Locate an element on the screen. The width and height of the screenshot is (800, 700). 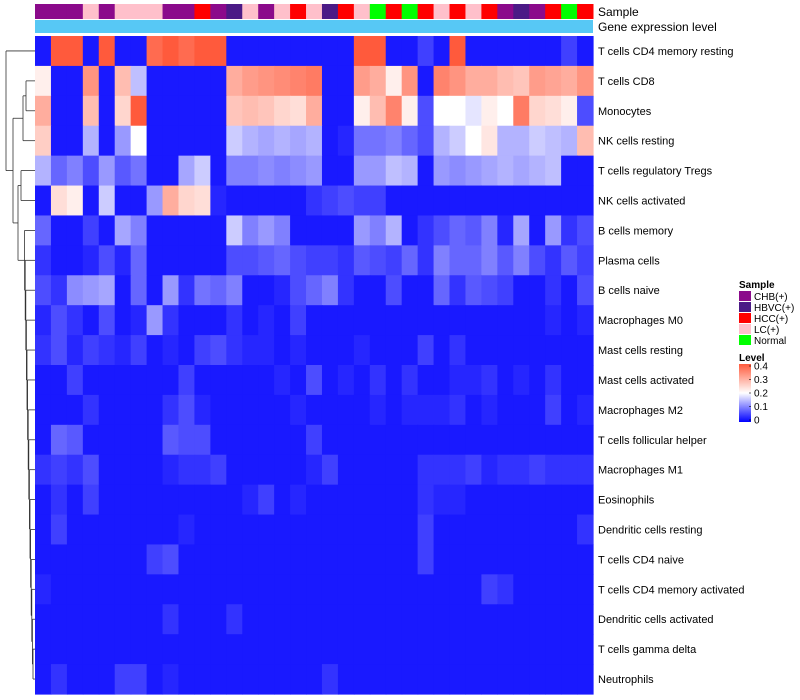
row-label: NK cells resting is located at coordinates (636, 142).